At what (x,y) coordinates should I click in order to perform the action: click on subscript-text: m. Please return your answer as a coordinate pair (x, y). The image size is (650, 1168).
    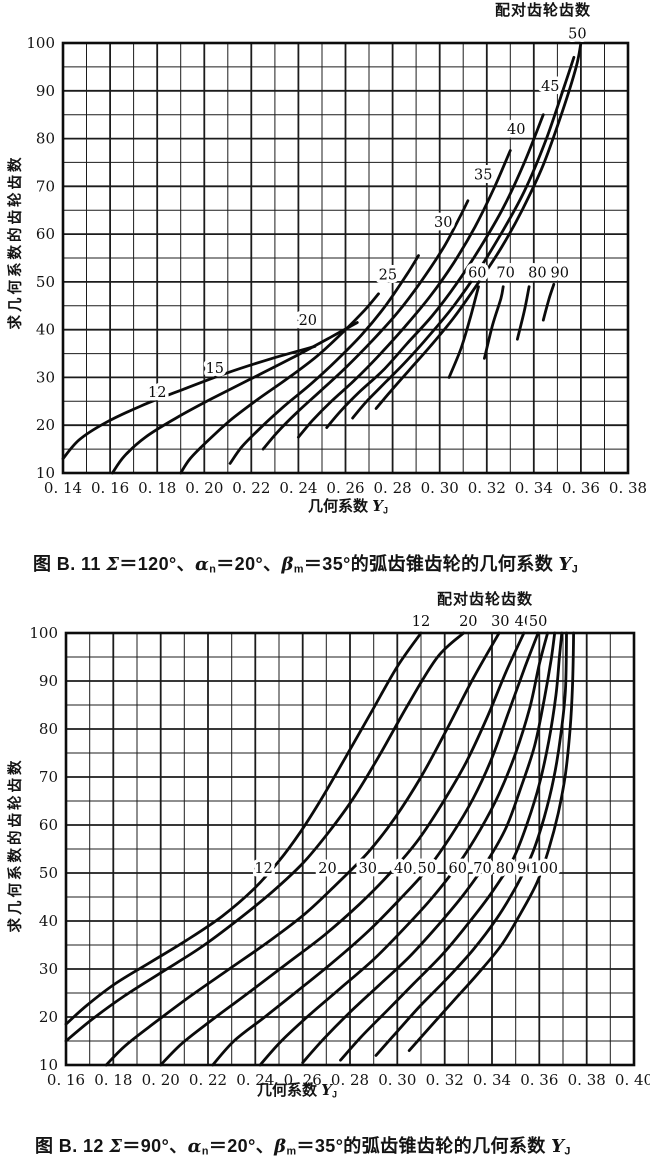
    Looking at the image, I should click on (298, 569).